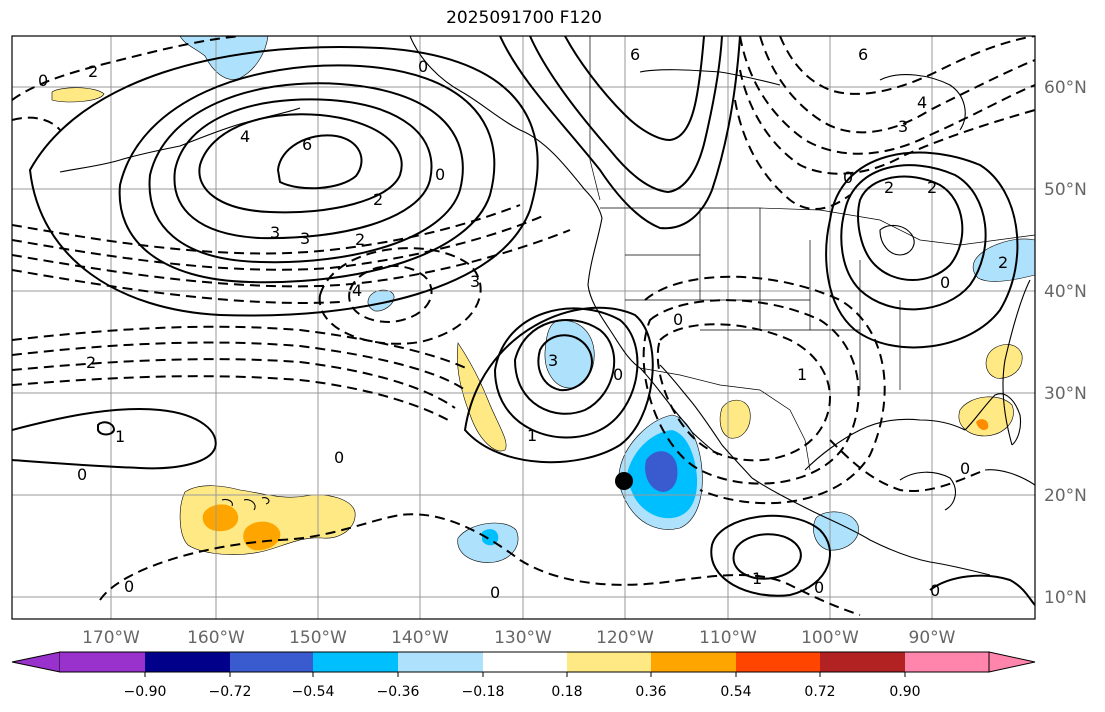 The image size is (1105, 712). Describe the element at coordinates (836, 531) in the screenshot. I see `negative-anomaly-gulf-mex` at that location.